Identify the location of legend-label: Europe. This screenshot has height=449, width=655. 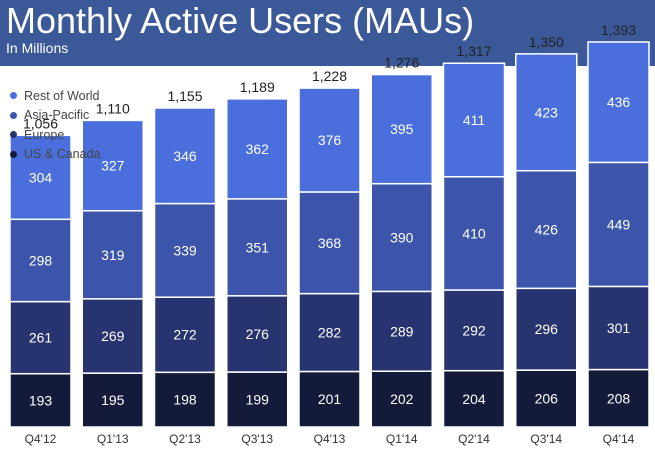
(44, 134).